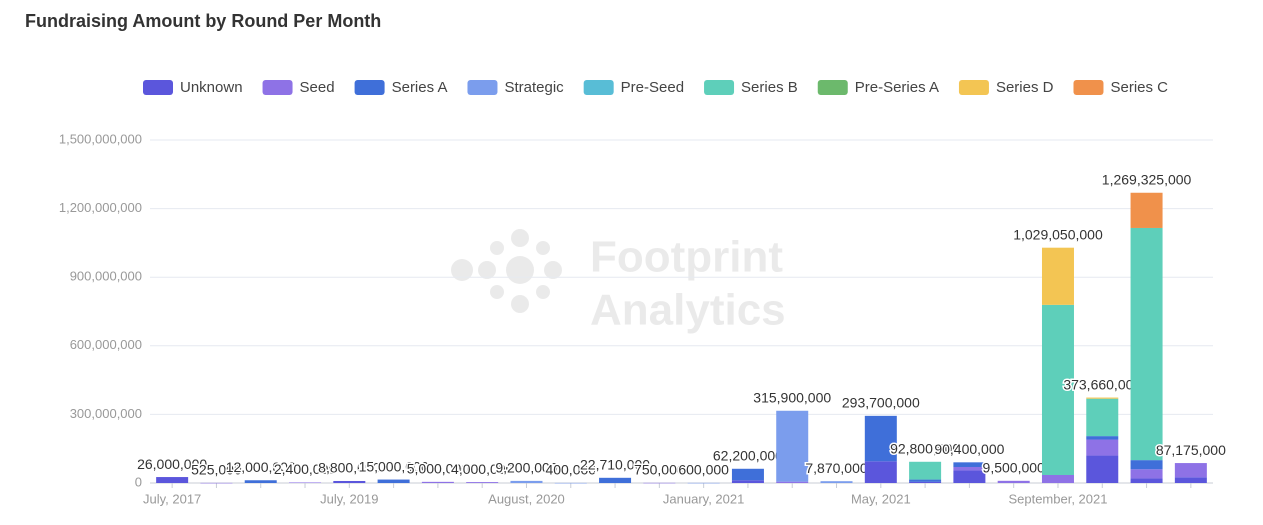 The width and height of the screenshot is (1263, 525). What do you see at coordinates (703, 498) in the screenshot?
I see `x-tick-label: January, 2021` at bounding box center [703, 498].